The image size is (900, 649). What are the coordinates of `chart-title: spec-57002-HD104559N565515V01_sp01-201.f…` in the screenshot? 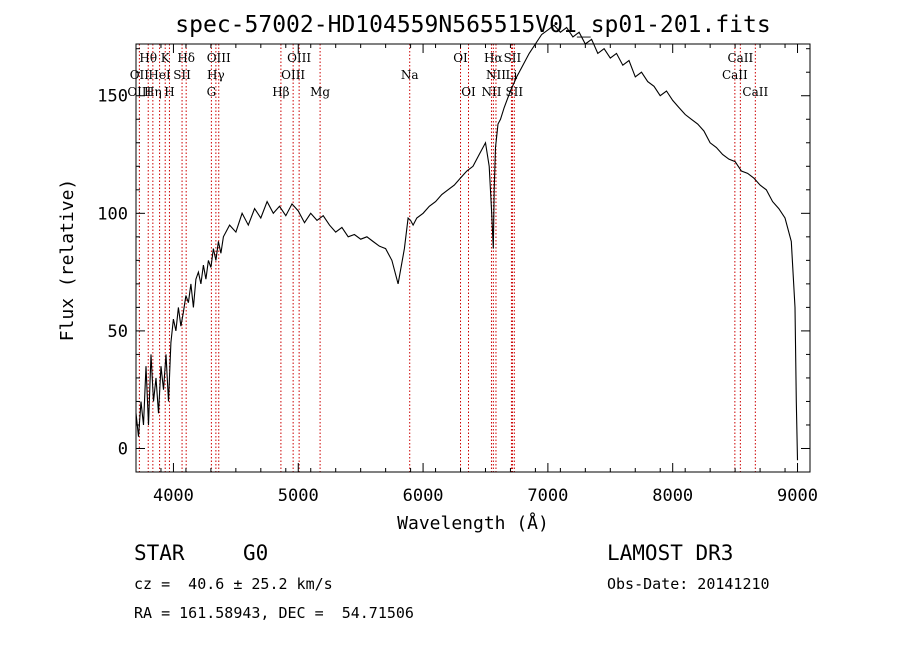 It's located at (472, 25).